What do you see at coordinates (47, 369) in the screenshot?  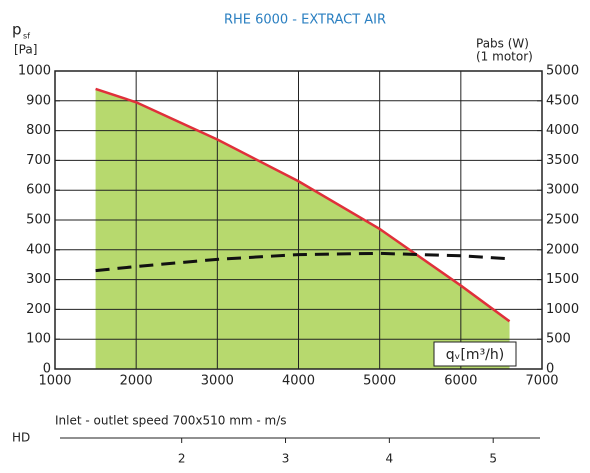 I see `y-tick-label: 0` at bounding box center [47, 369].